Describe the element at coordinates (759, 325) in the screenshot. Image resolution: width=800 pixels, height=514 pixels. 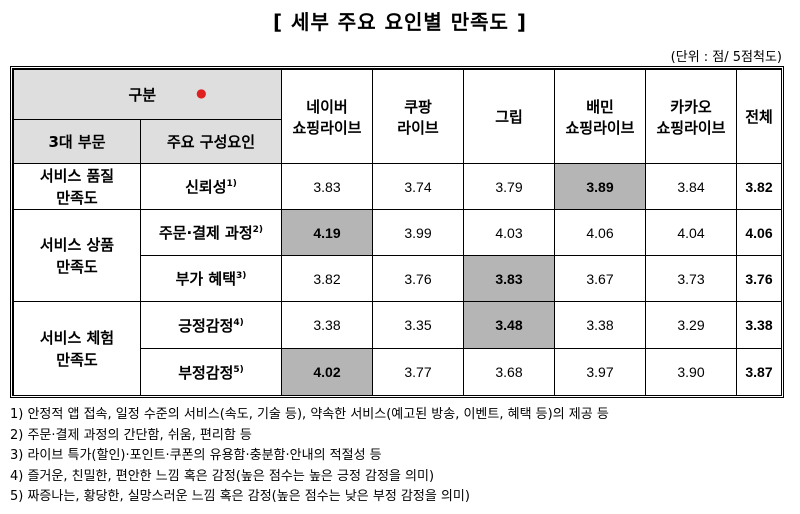
I see `total-cell: 3.38` at that location.